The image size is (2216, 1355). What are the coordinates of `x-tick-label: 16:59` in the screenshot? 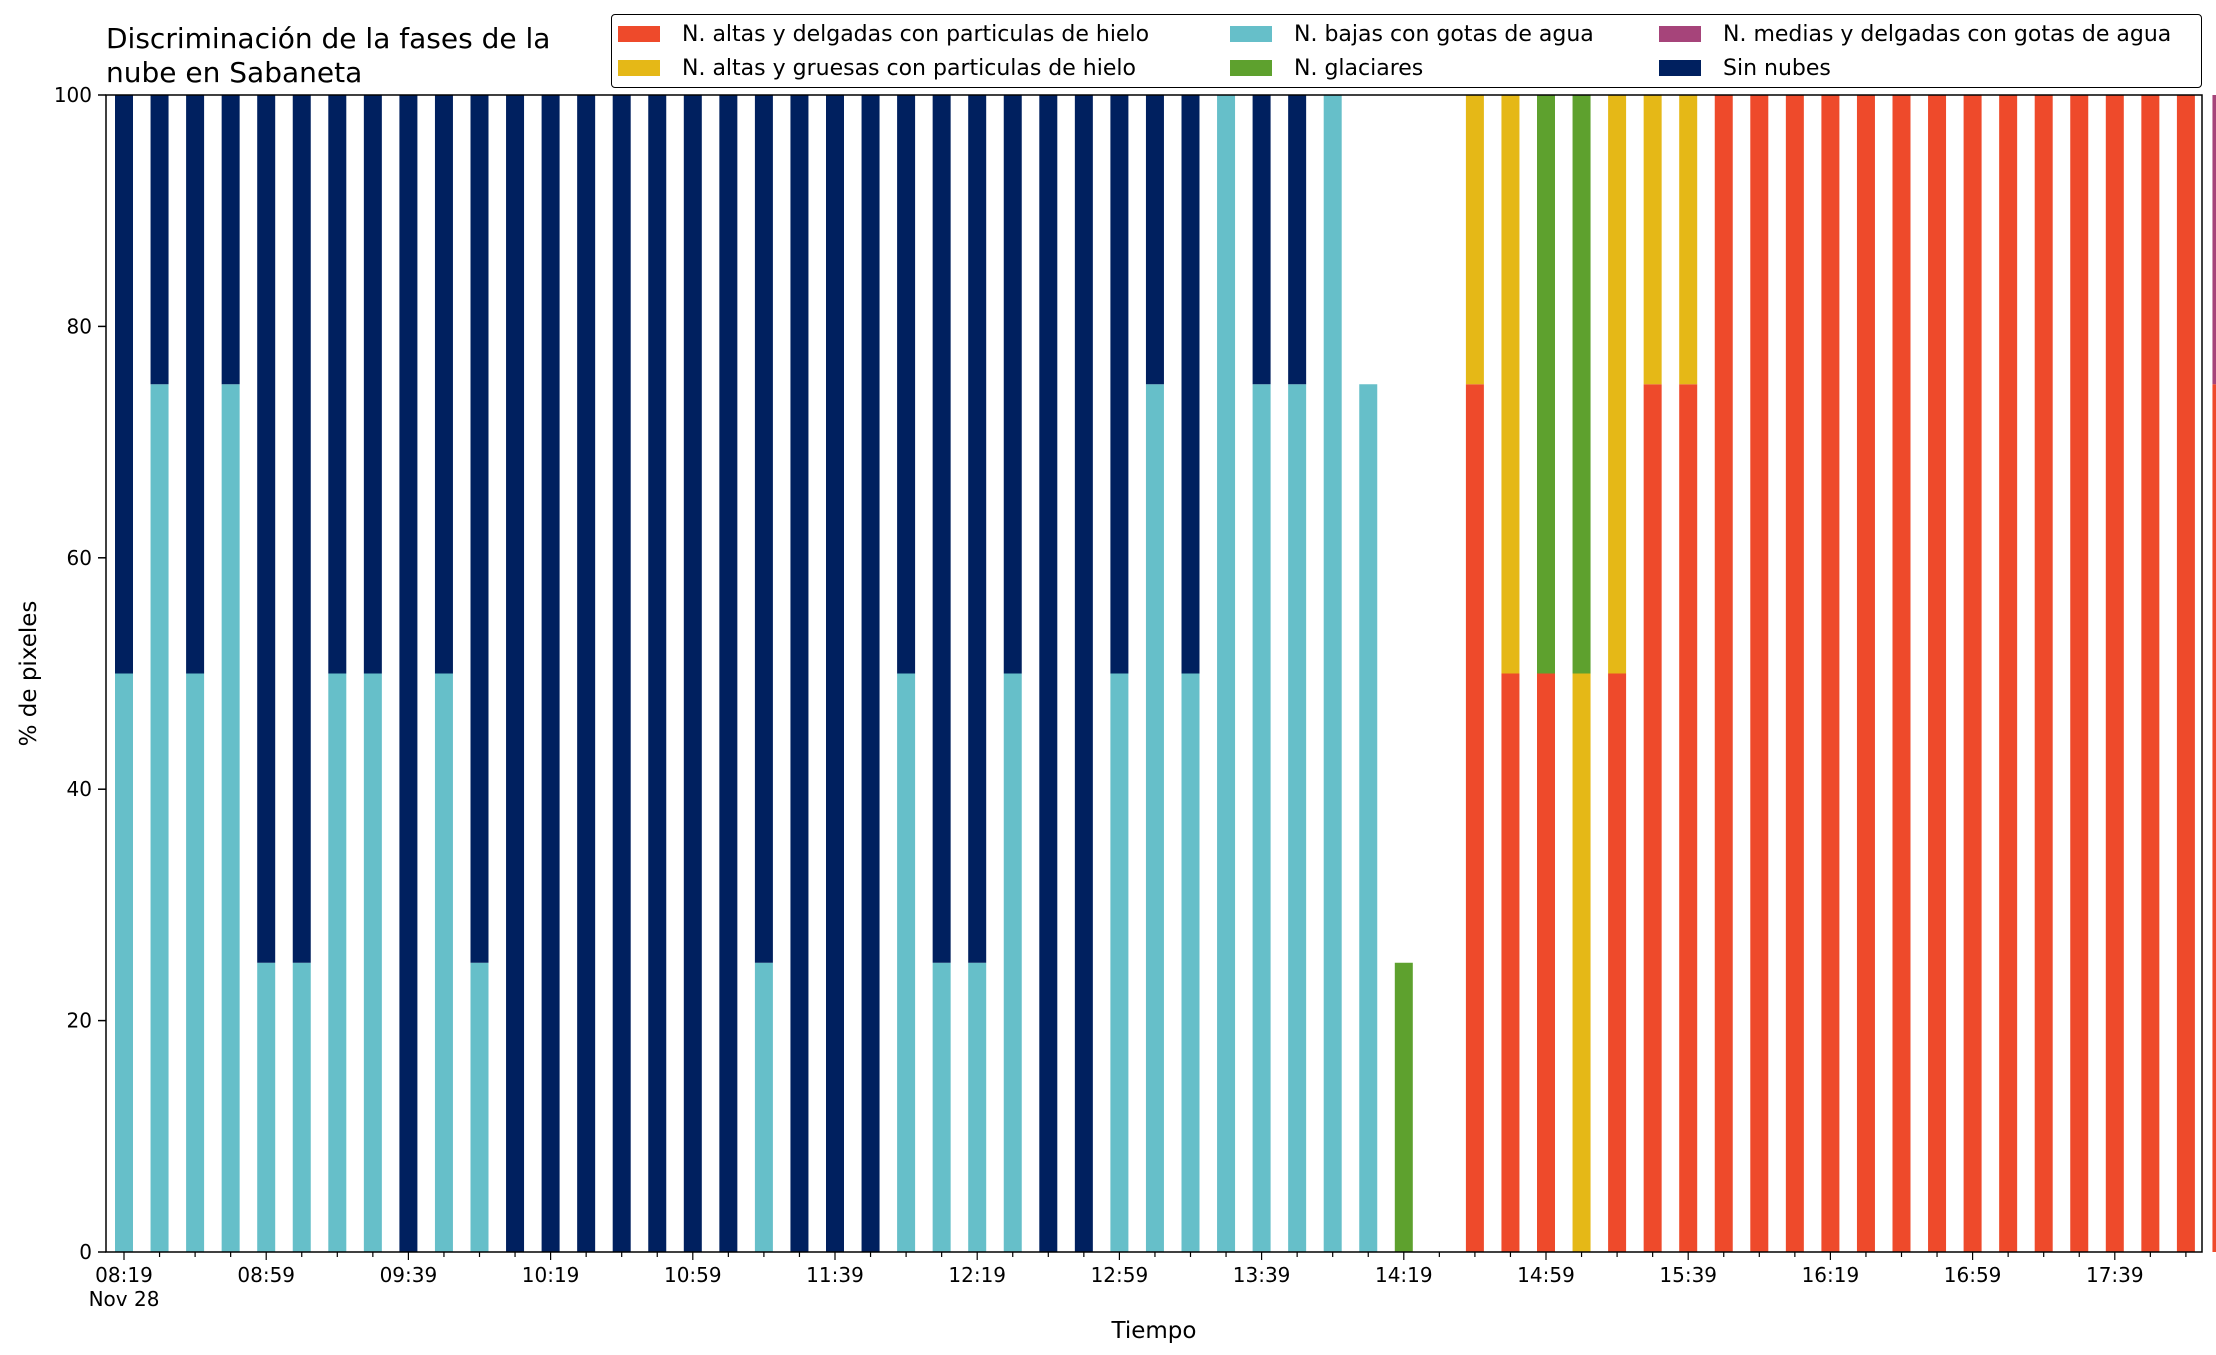 It's located at (1973, 1275).